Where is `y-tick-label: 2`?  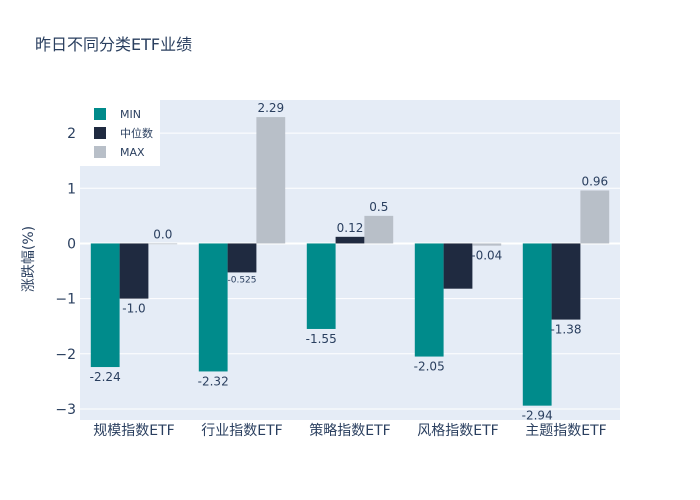 y-tick-label: 2 is located at coordinates (71, 134).